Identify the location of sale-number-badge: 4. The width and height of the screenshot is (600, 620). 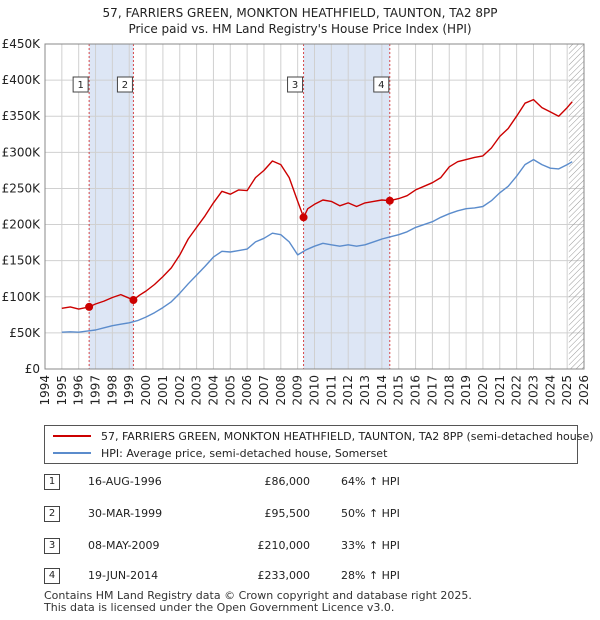
(52, 576).